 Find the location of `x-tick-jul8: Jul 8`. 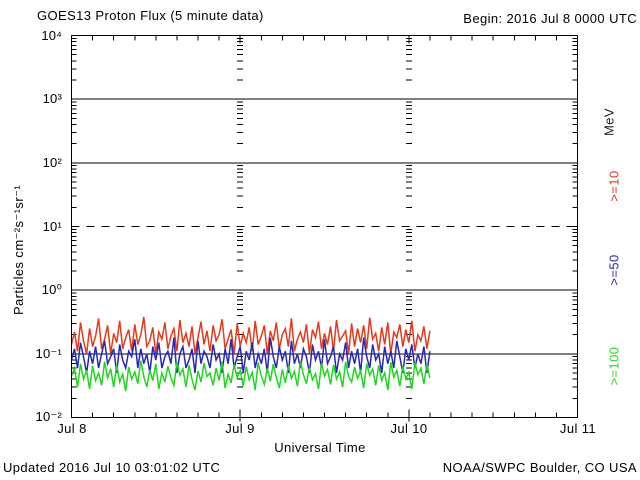

x-tick-jul8: Jul 8 is located at coordinates (72, 428).